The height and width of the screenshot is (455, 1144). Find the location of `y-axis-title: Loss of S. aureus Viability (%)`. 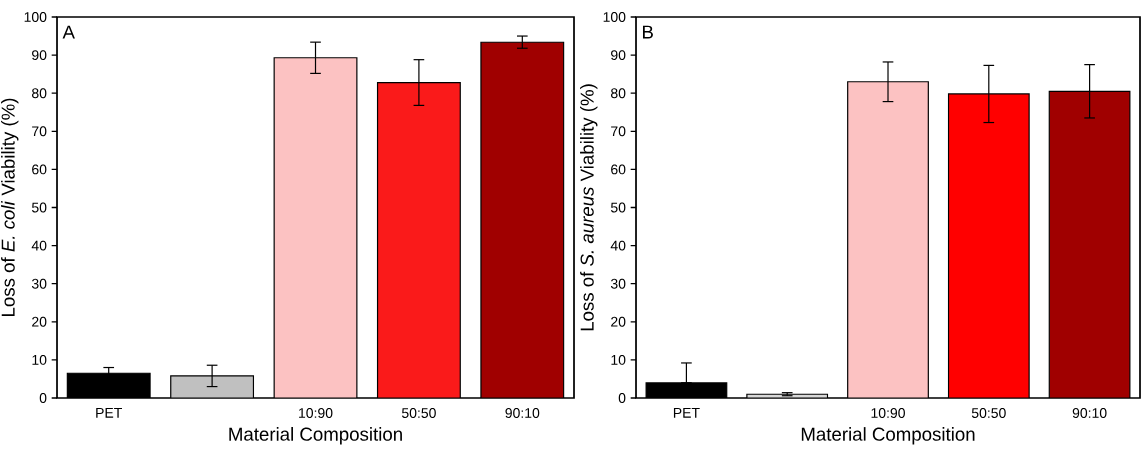

y-axis-title: Loss of S. aureus Viability (%) is located at coordinates (589, 207).